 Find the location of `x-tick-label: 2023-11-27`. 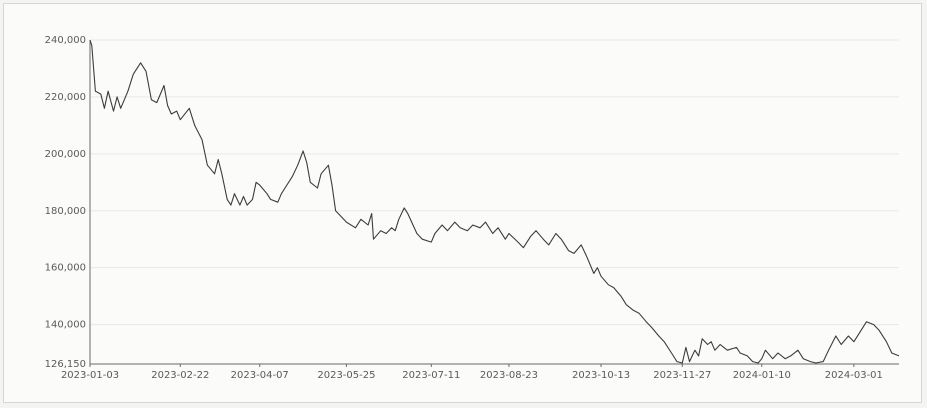

x-tick-label: 2023-11-27 is located at coordinates (682, 375).